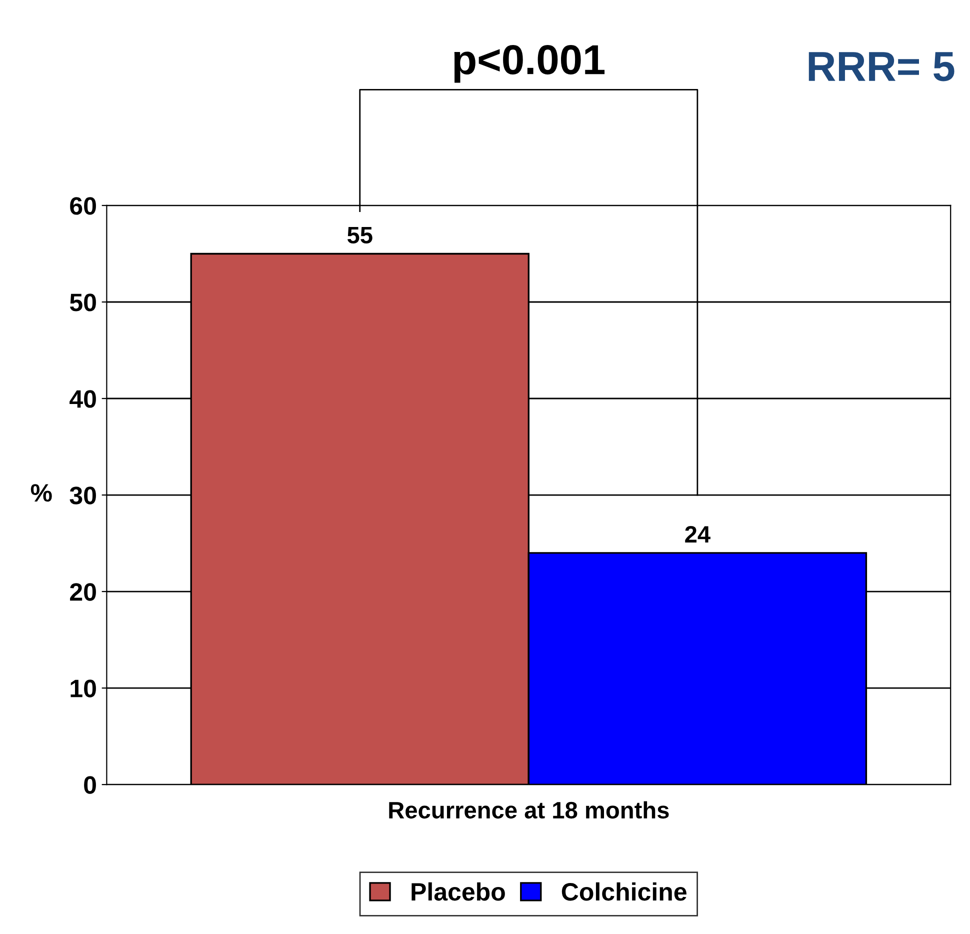 The height and width of the screenshot is (934, 970). What do you see at coordinates (83, 206) in the screenshot?
I see `y-tick-label: 60` at bounding box center [83, 206].